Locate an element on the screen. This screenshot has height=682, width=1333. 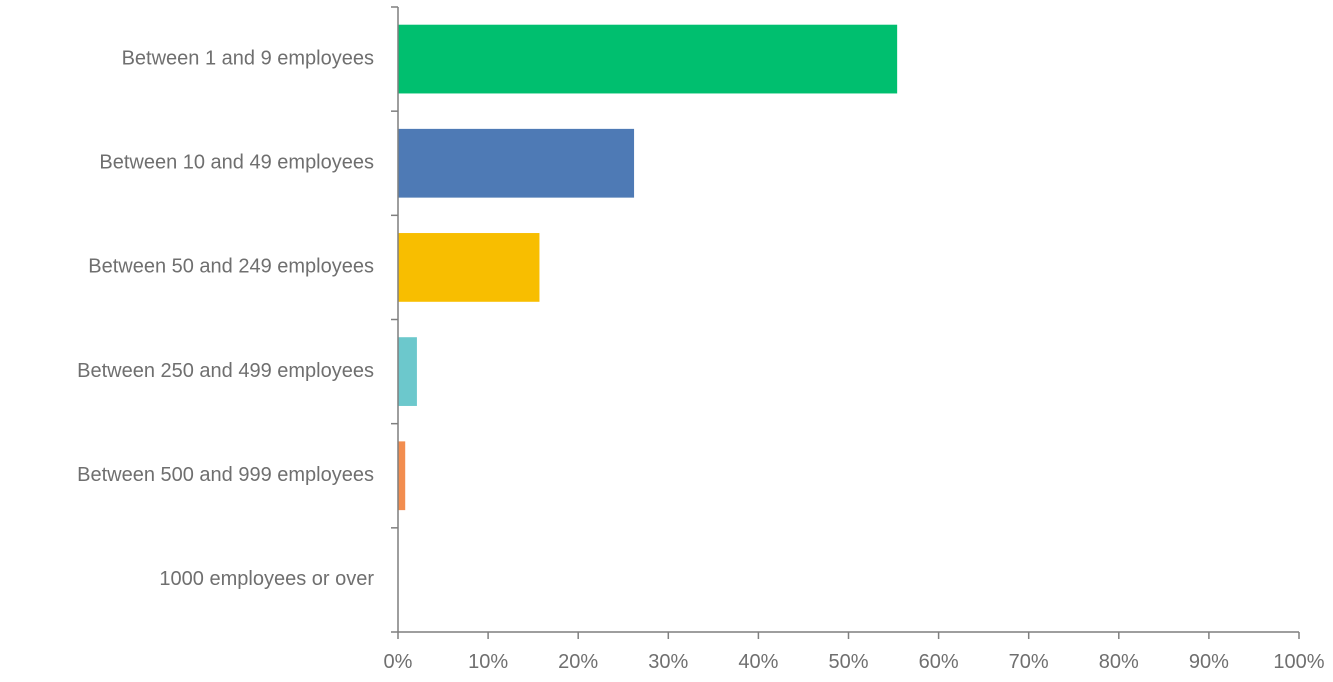
x-tick-label: 100% is located at coordinates (1298, 662).